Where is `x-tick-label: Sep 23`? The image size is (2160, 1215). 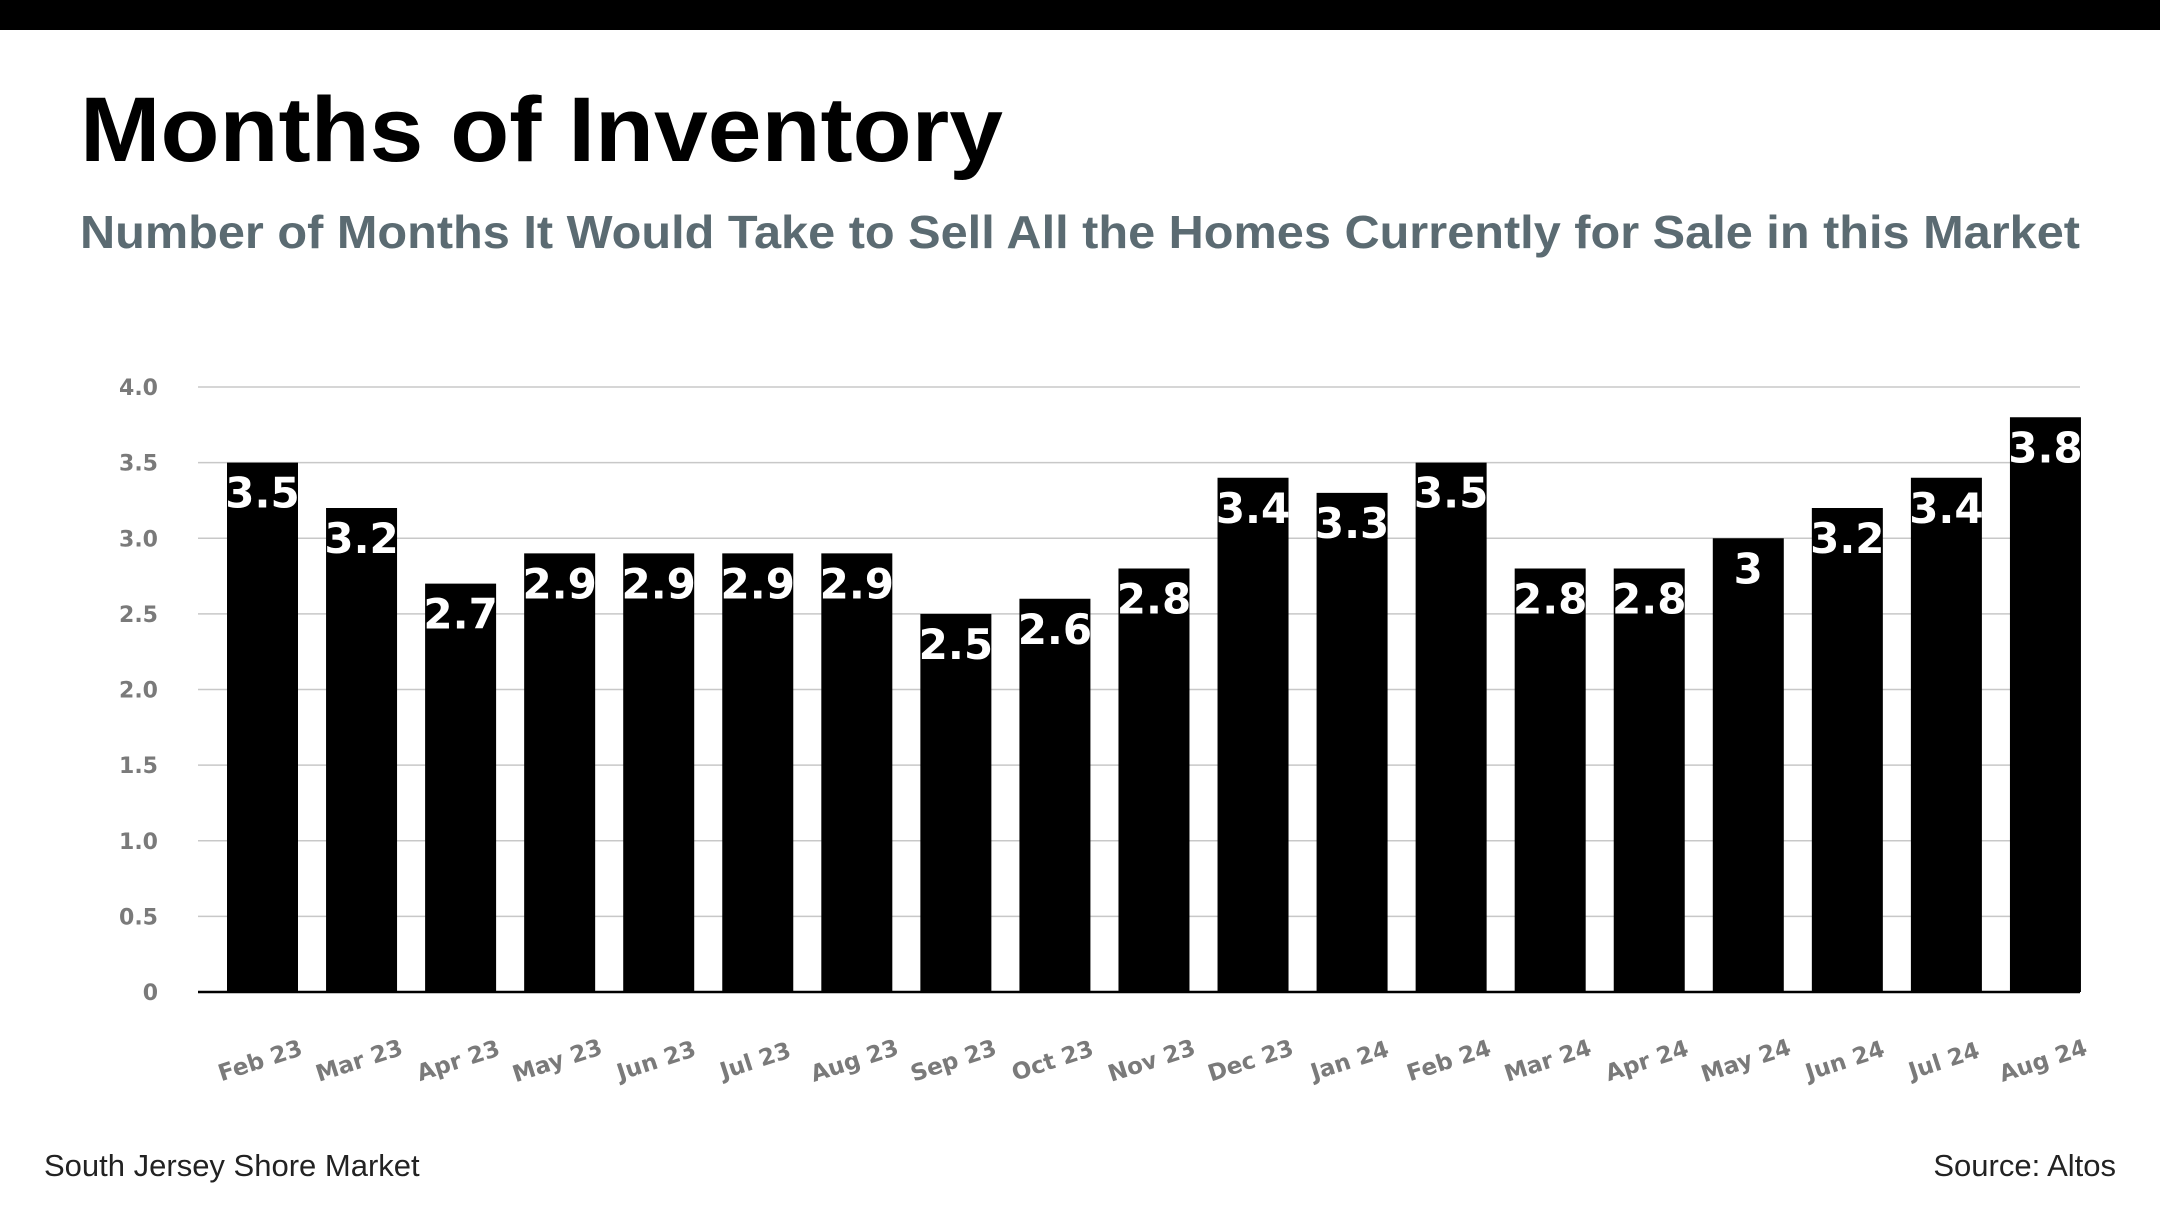
x-tick-label: Sep 23 is located at coordinates (954, 1061).